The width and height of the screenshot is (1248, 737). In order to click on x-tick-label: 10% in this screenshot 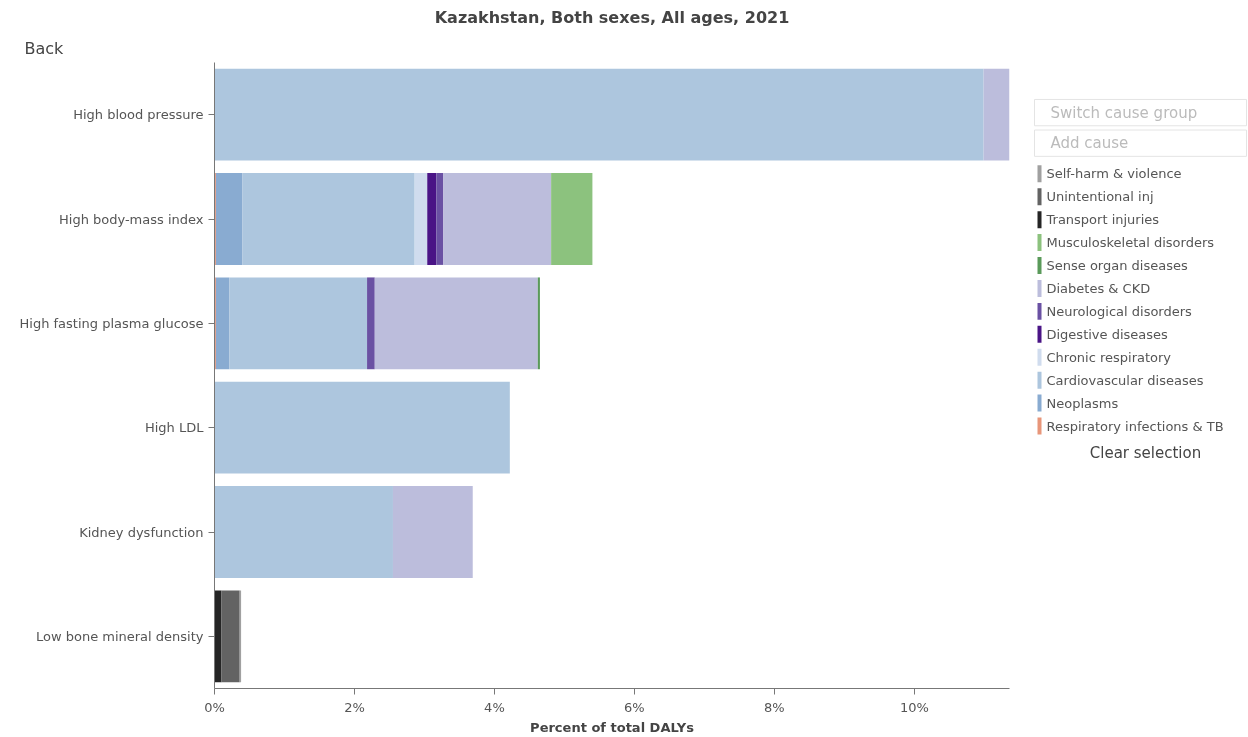, I will do `click(914, 707)`.